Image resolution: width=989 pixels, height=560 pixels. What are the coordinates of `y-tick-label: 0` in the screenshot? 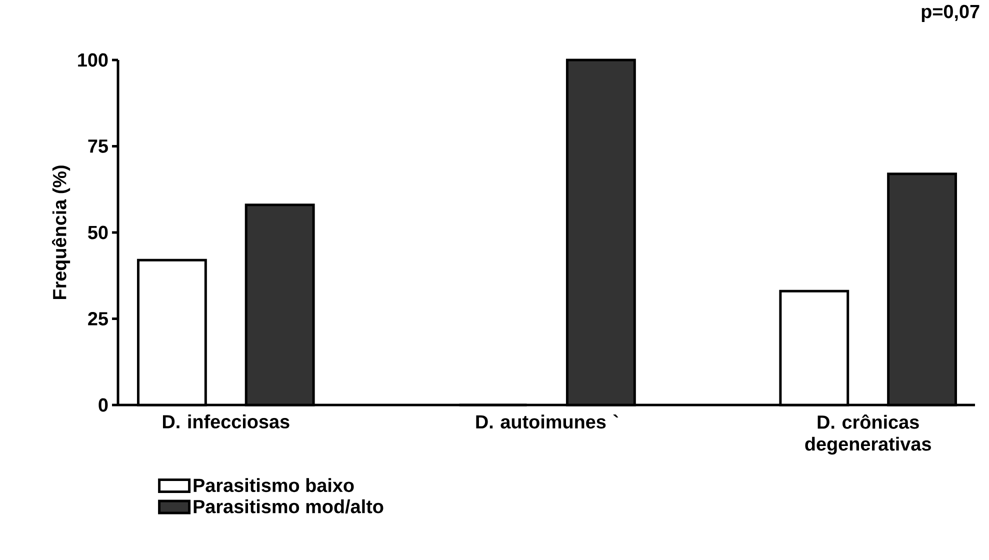 It's located at (103, 405).